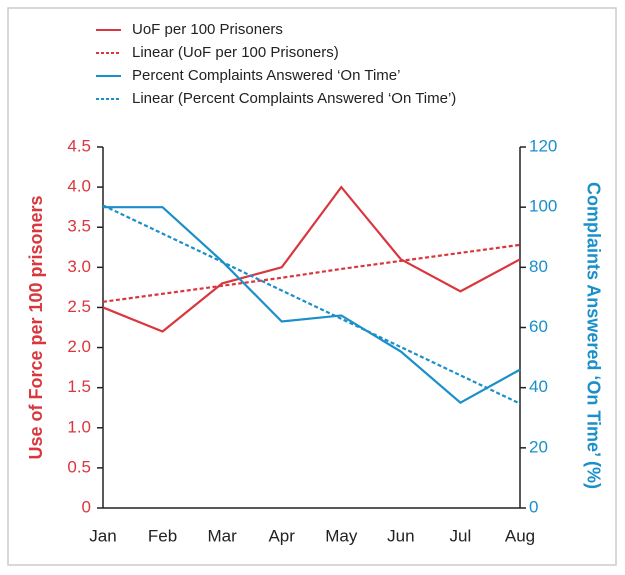  I want to click on x-tick-label: Mar, so click(223, 535).